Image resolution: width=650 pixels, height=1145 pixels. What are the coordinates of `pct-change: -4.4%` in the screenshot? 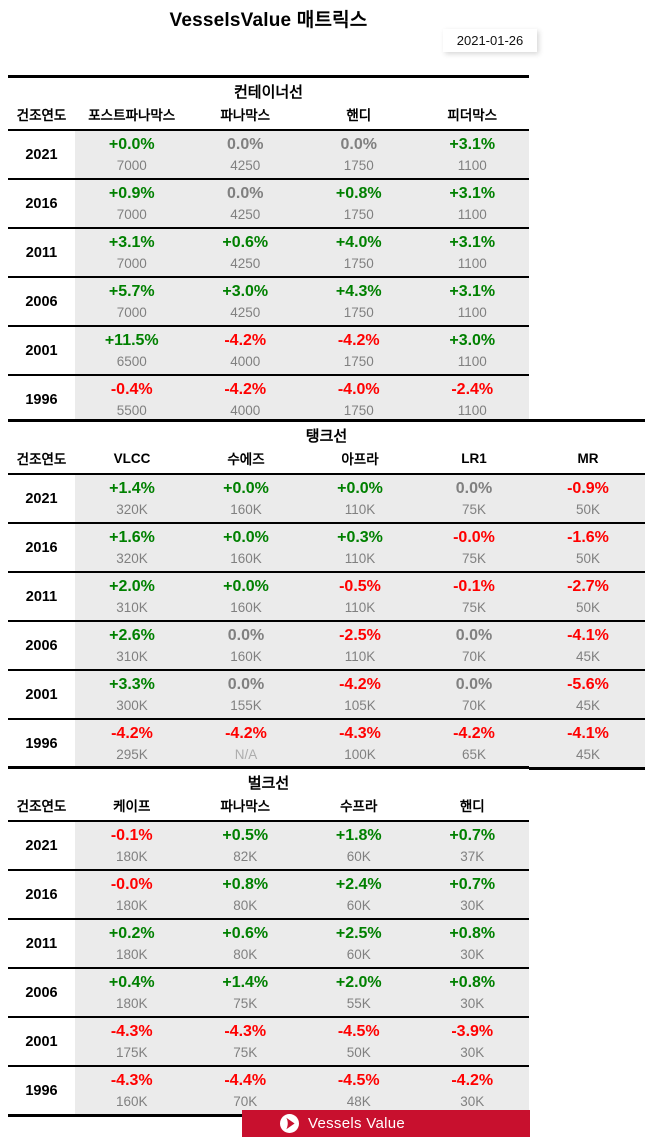 It's located at (245, 1080).